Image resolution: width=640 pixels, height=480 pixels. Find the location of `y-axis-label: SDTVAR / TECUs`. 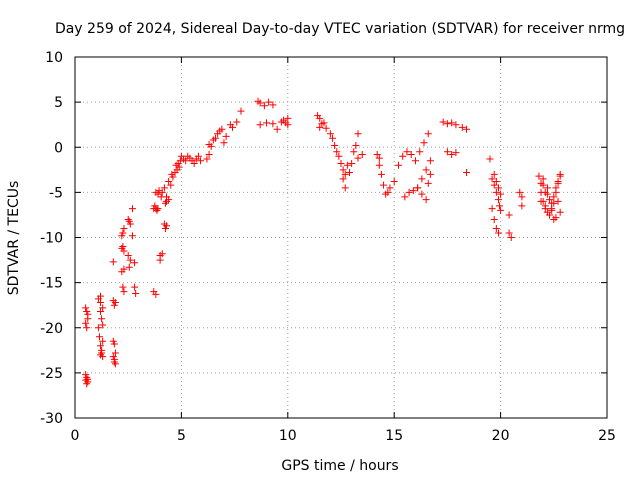

y-axis-label: SDTVAR / TECUs is located at coordinates (14, 238).